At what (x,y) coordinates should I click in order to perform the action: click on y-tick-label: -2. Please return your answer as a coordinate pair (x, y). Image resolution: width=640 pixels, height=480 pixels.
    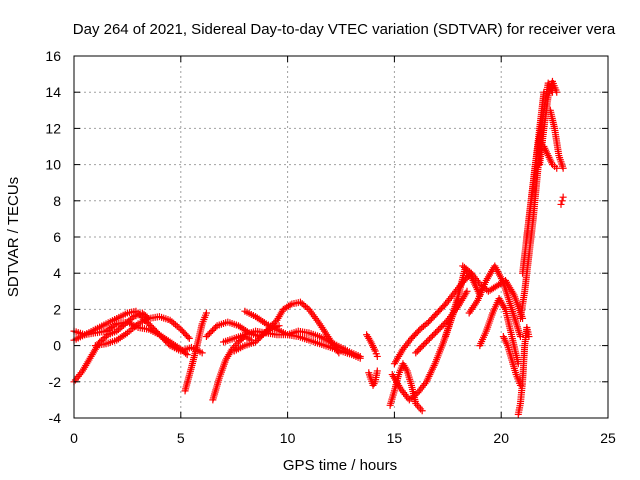
    Looking at the image, I should click on (55, 382).